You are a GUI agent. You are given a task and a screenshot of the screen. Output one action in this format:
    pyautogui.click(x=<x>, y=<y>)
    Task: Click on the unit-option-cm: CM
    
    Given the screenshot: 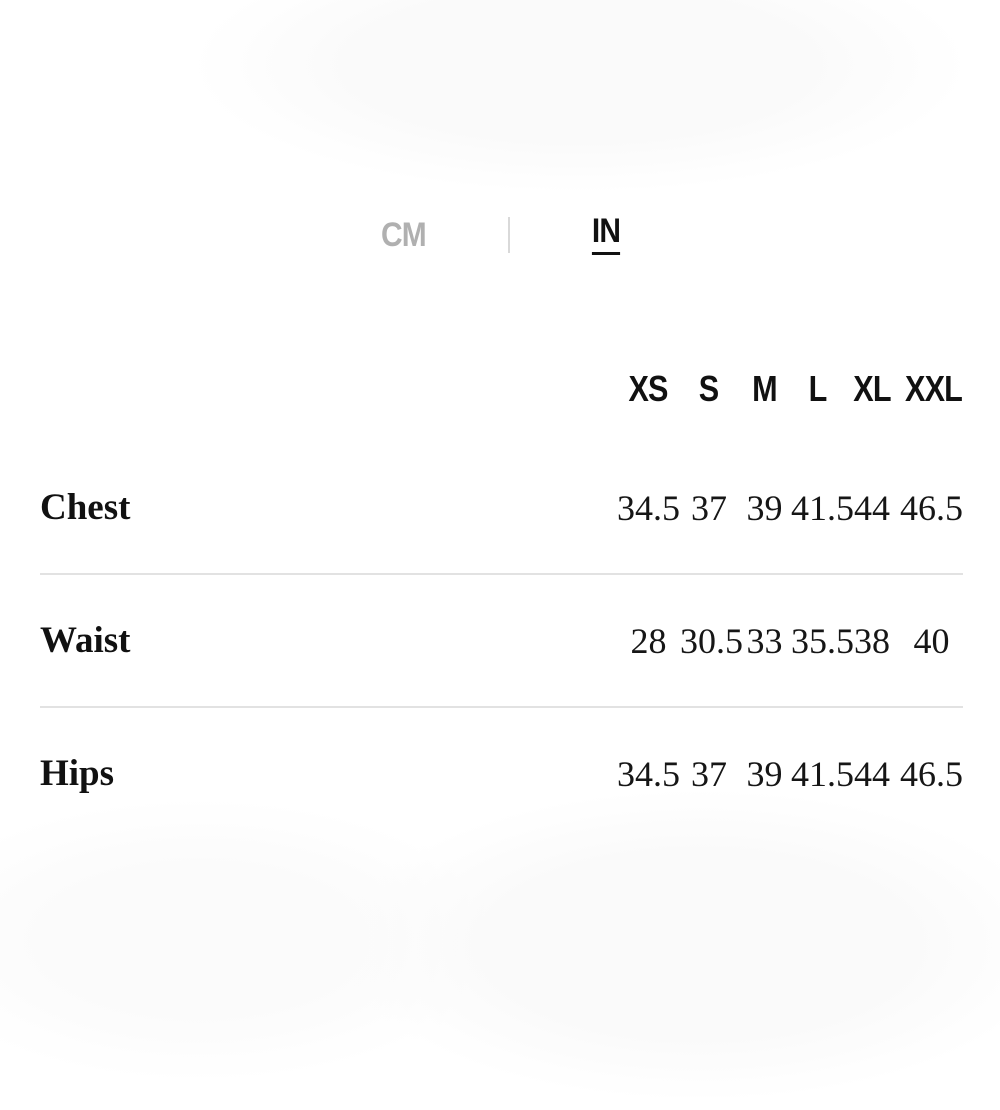 What is the action you would take?
    pyautogui.click(x=403, y=234)
    